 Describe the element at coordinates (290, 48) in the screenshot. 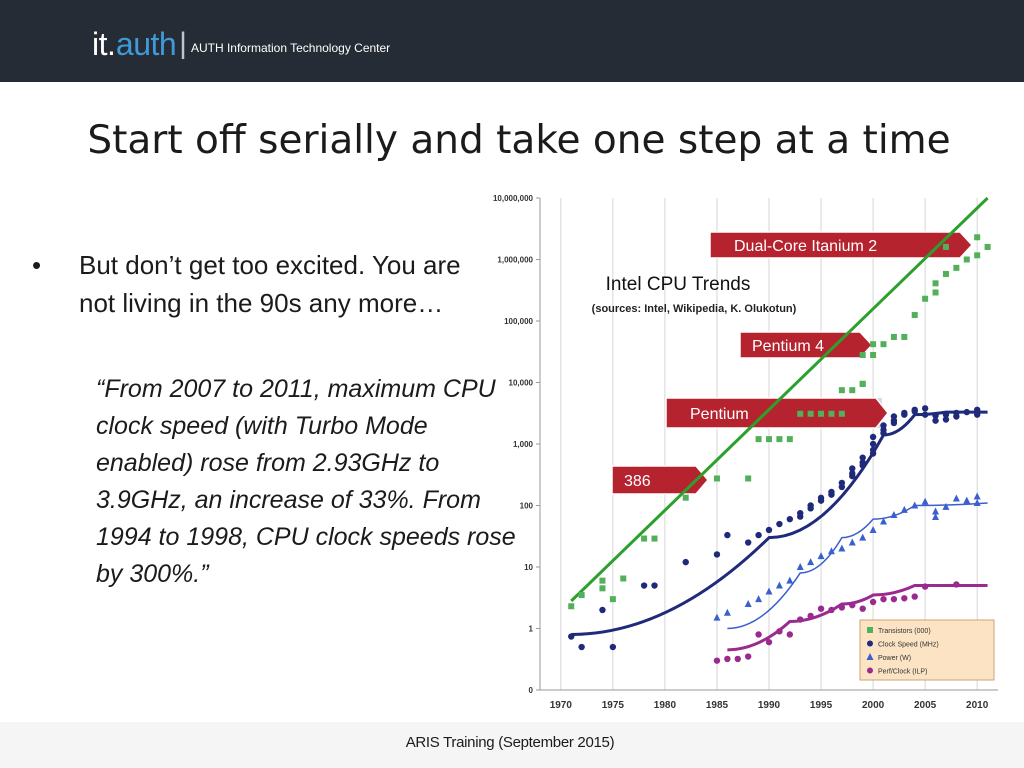

I see `brand-subtitle: AUTH Information Technology Center` at that location.